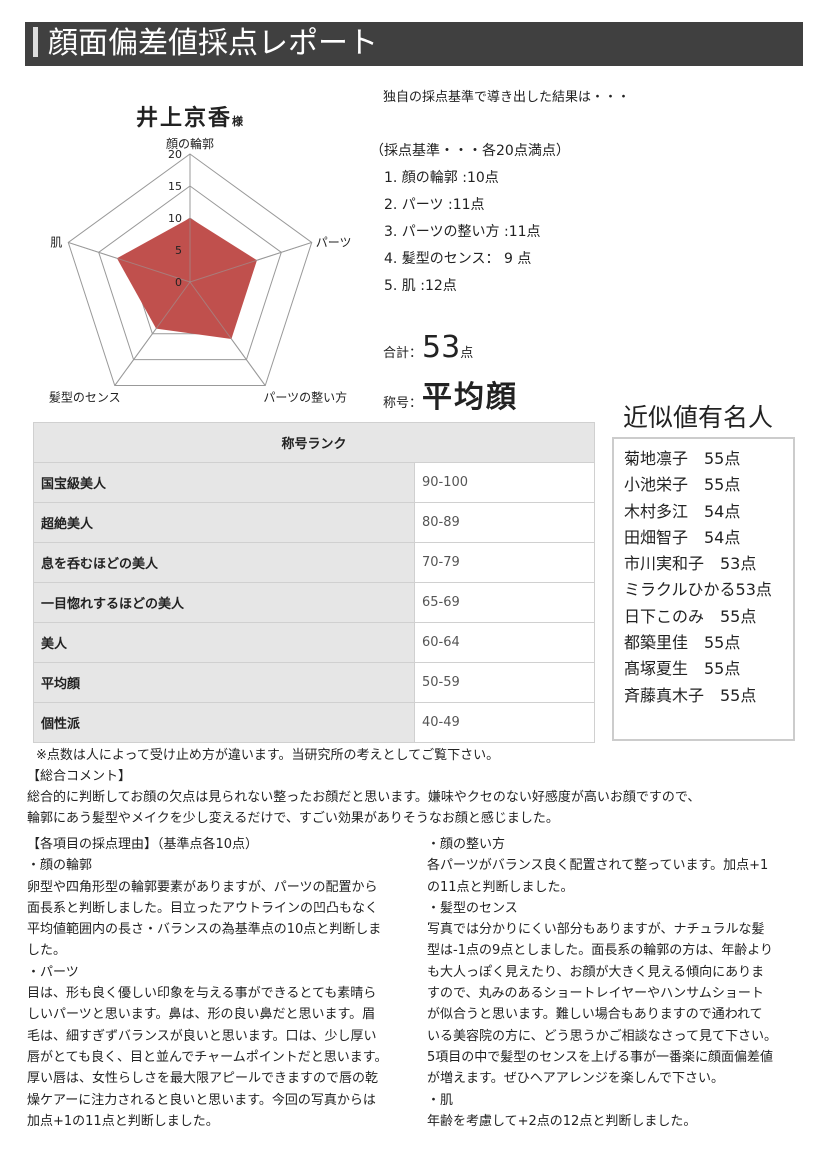 The height and width of the screenshot is (1169, 826). What do you see at coordinates (450, 394) in the screenshot?
I see `rank-result: 称号：平均顔` at bounding box center [450, 394].